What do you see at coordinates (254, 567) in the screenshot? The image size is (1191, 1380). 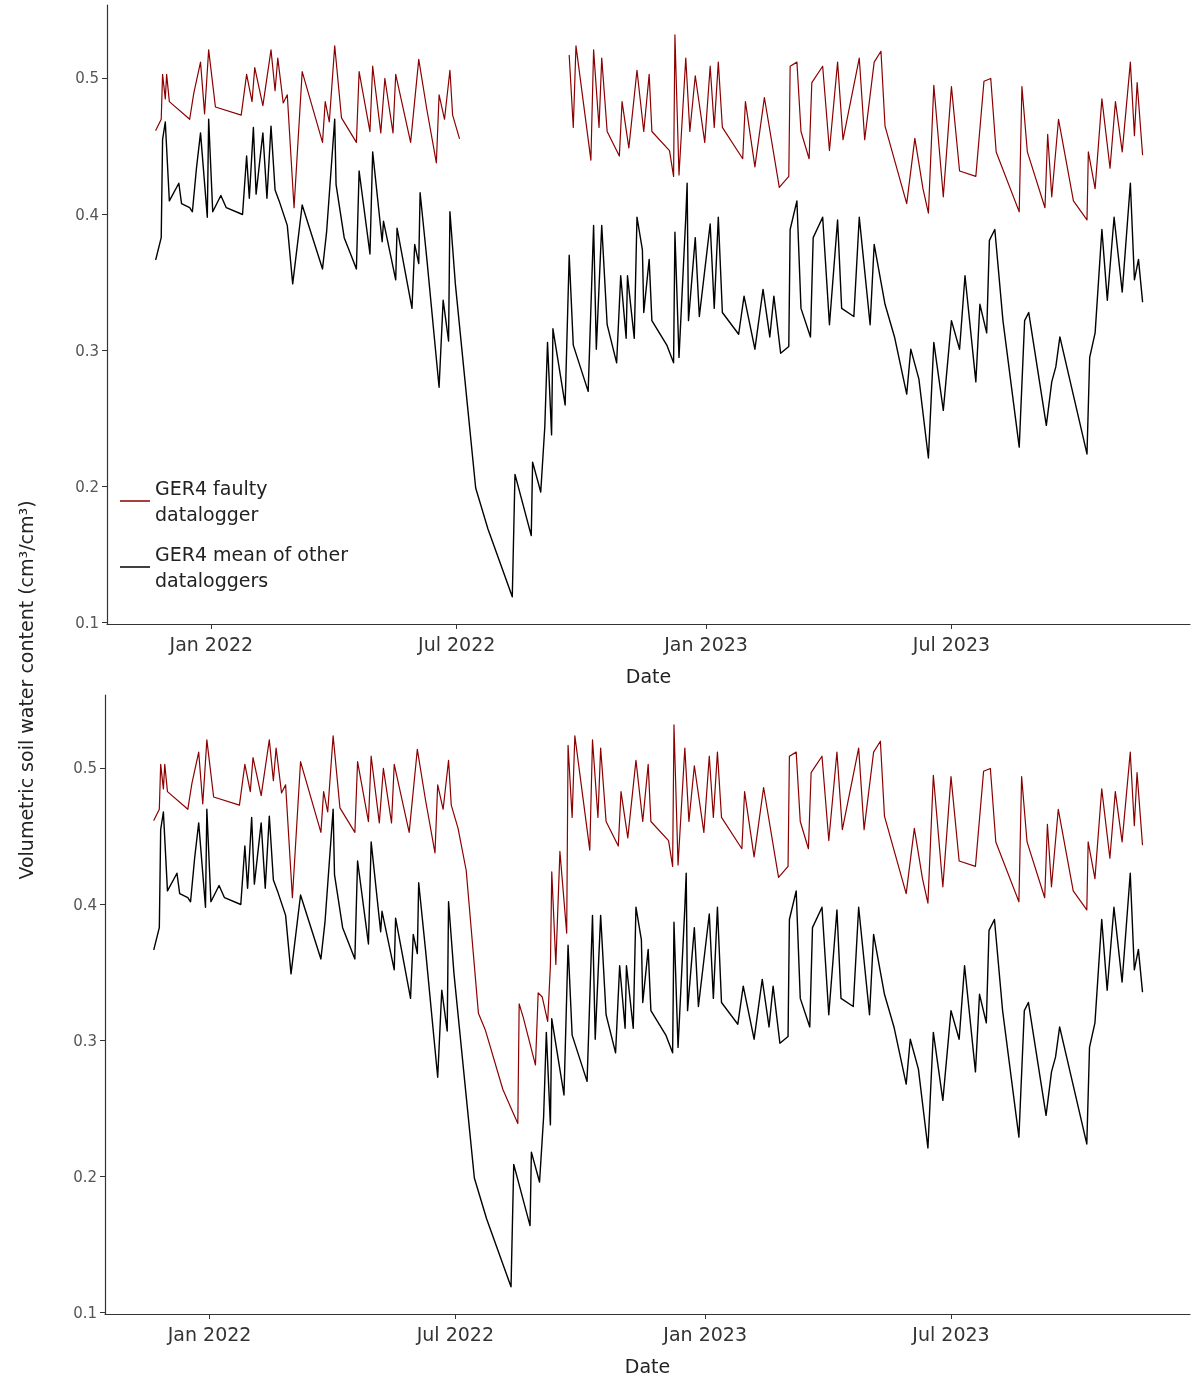 I see `legend-label: GER4 mean of other dataloggers` at bounding box center [254, 567].